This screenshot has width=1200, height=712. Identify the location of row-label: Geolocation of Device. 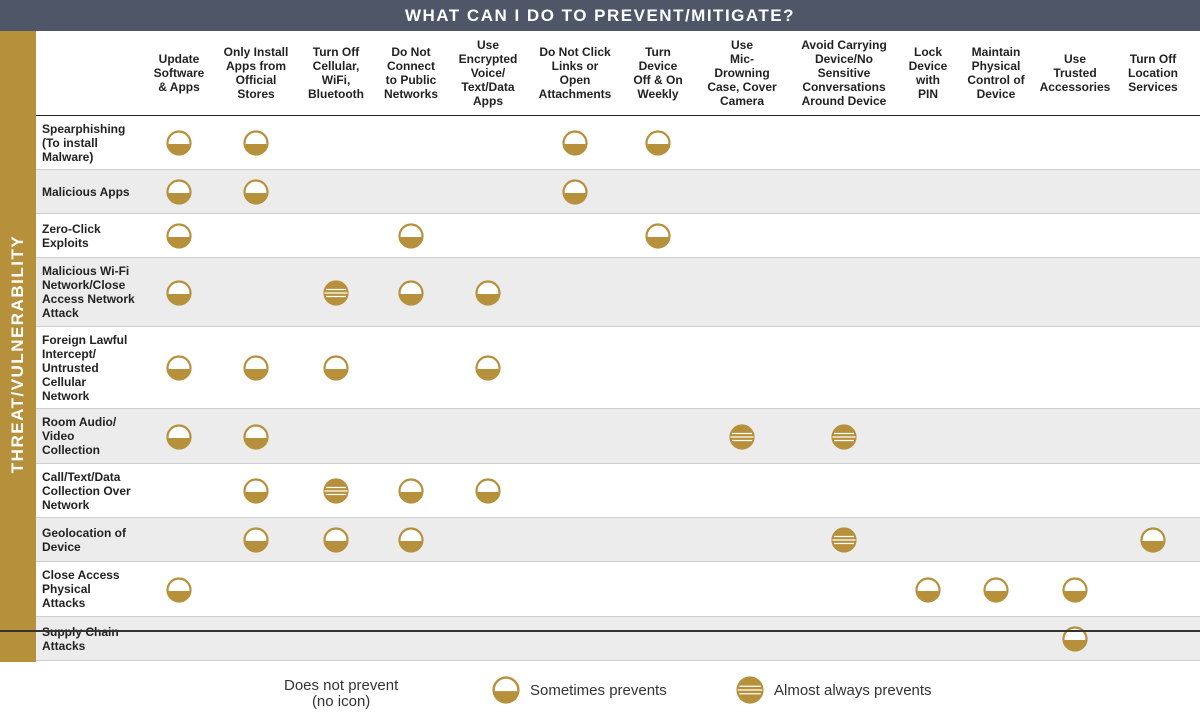
(84, 539).